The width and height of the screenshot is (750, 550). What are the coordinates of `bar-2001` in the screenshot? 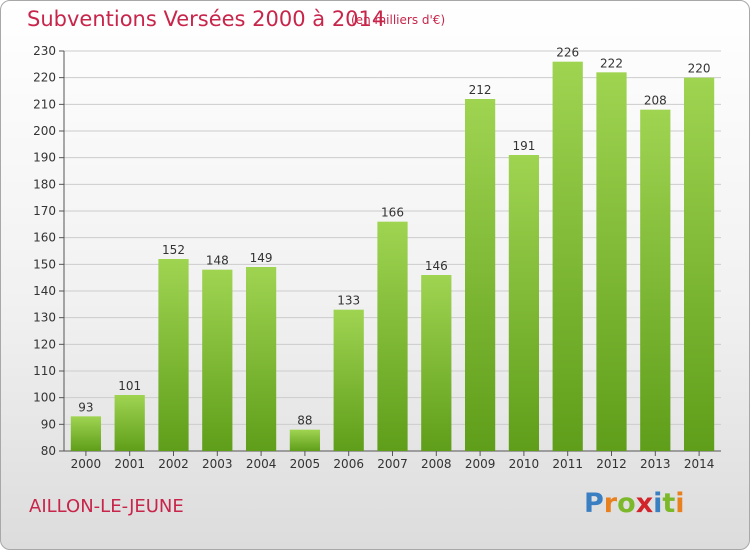 It's located at (129, 423).